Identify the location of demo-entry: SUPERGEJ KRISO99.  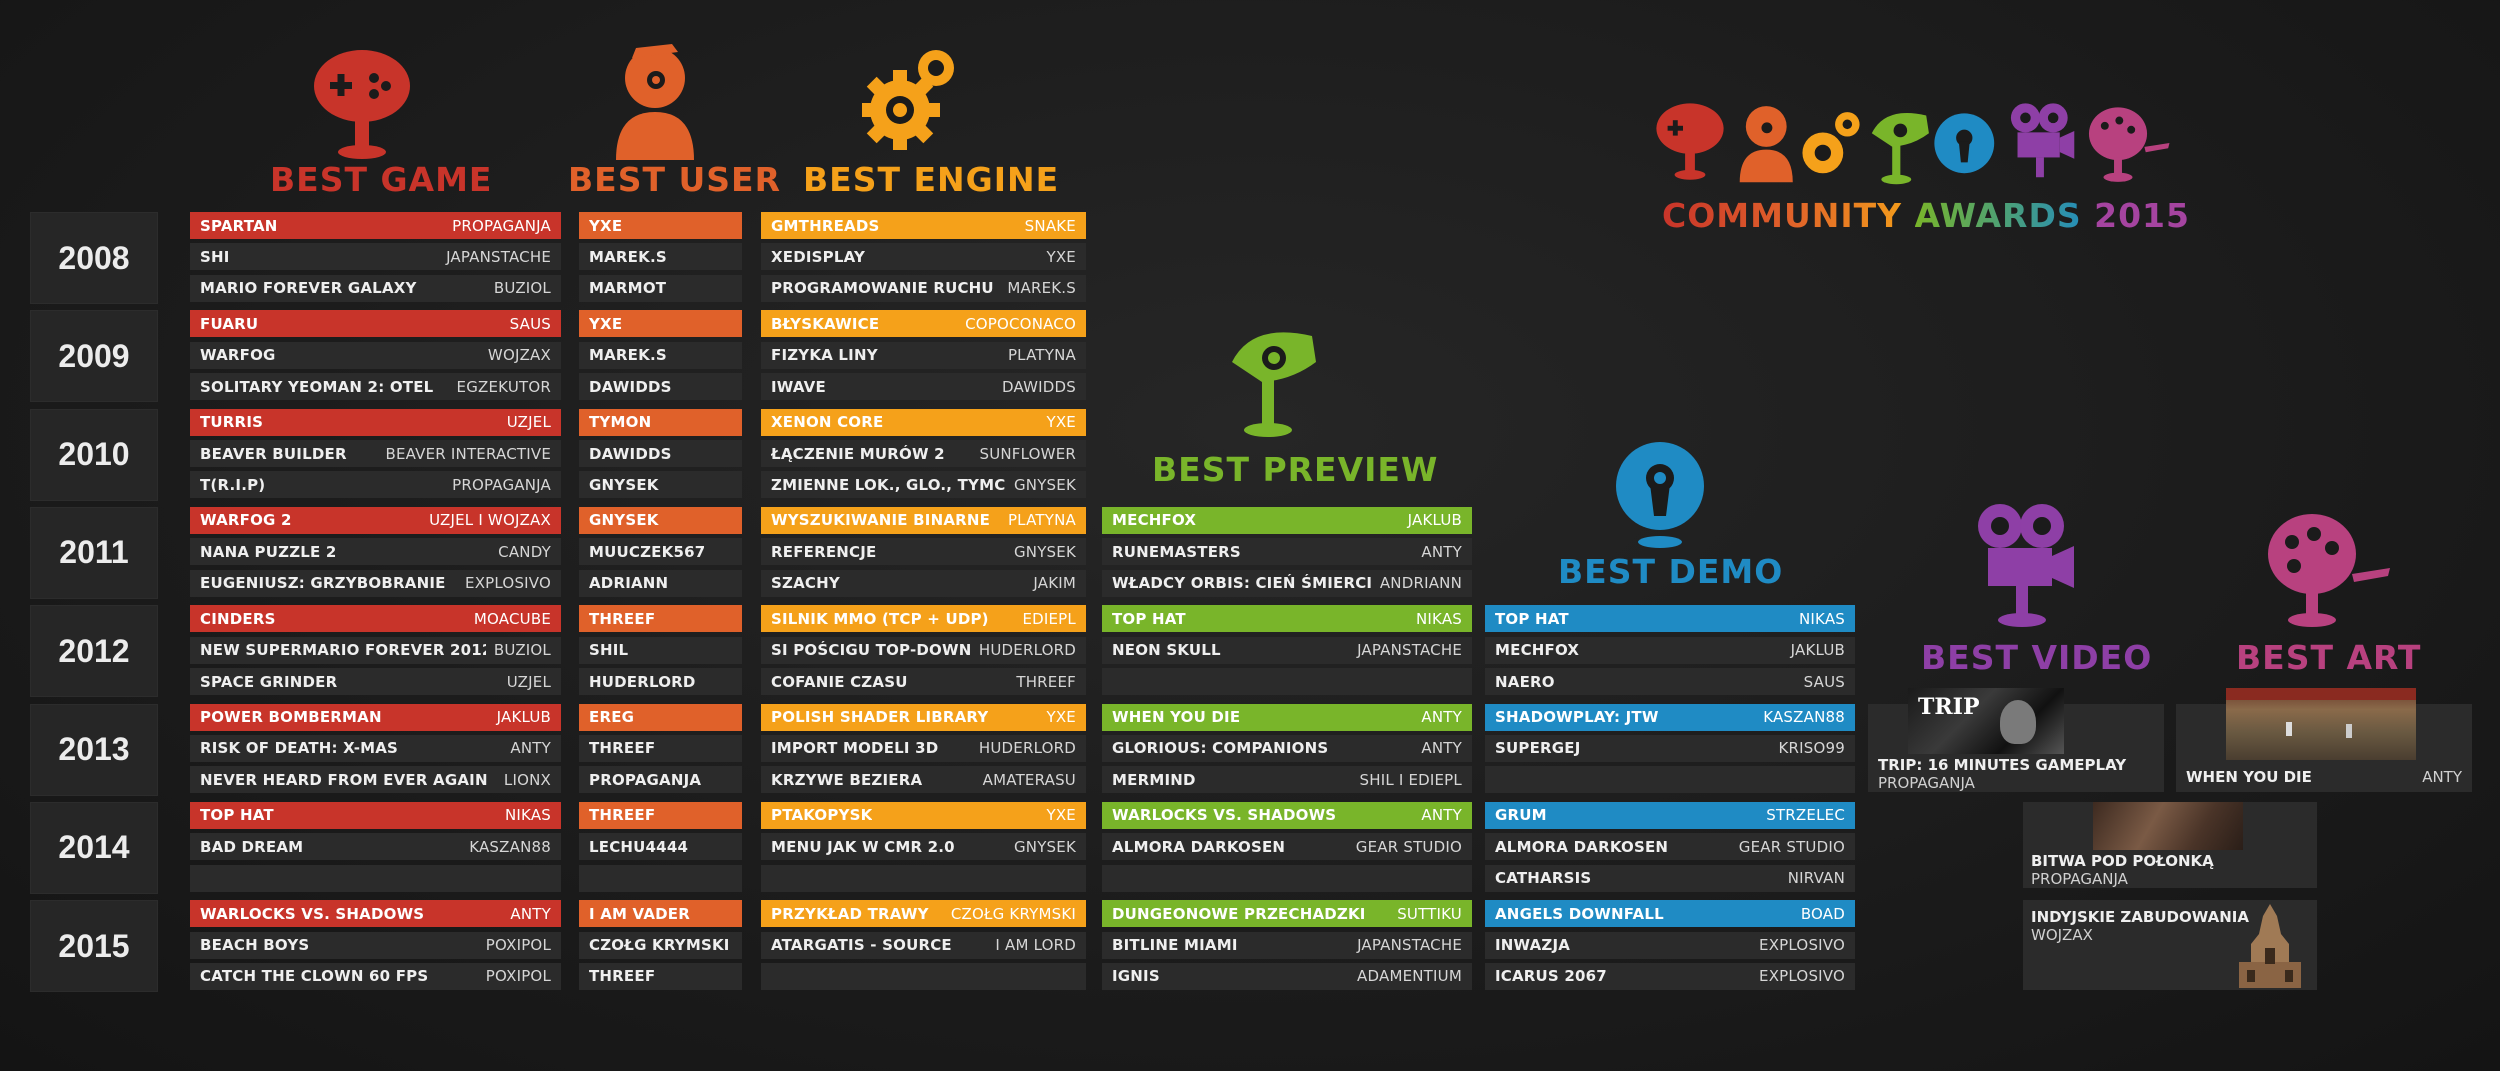
(1670, 748).